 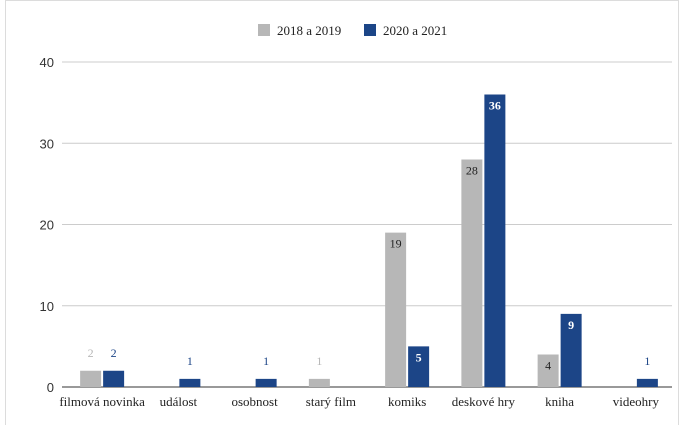 What do you see at coordinates (47, 62) in the screenshot?
I see `y-tick-label: 40` at bounding box center [47, 62].